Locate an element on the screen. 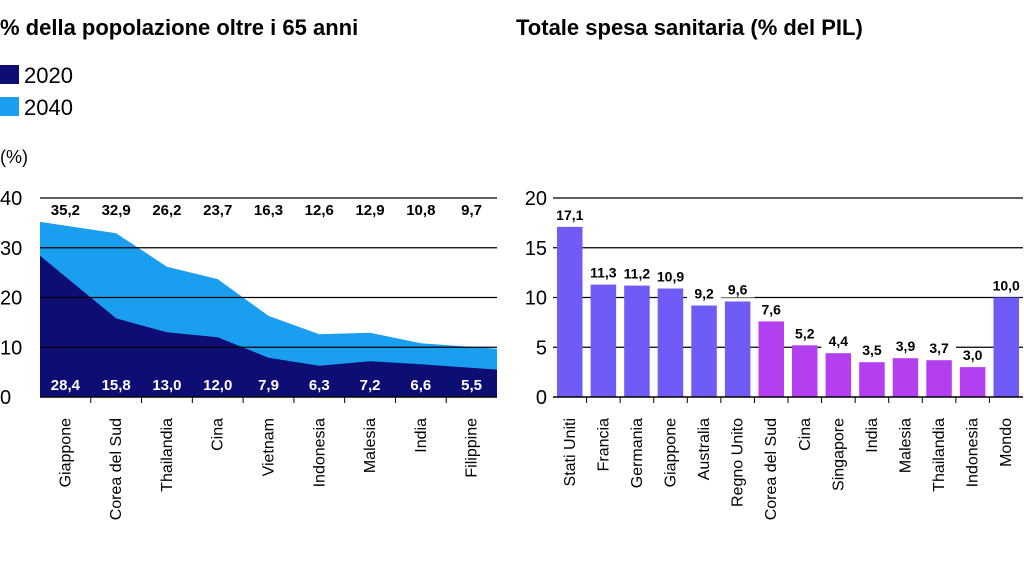  bar-value-label: 11,2 is located at coordinates (637, 274).